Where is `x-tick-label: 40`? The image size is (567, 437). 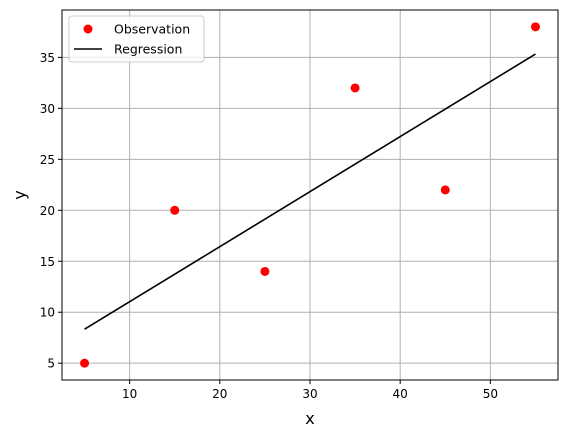 x-tick-label: 40 is located at coordinates (400, 394).